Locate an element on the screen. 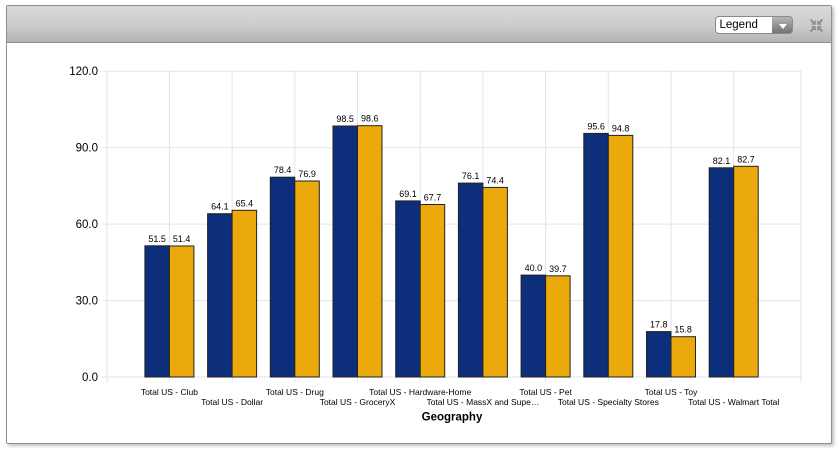 The width and height of the screenshot is (837, 450). svg-text: Total US - Toy is located at coordinates (672, 392).